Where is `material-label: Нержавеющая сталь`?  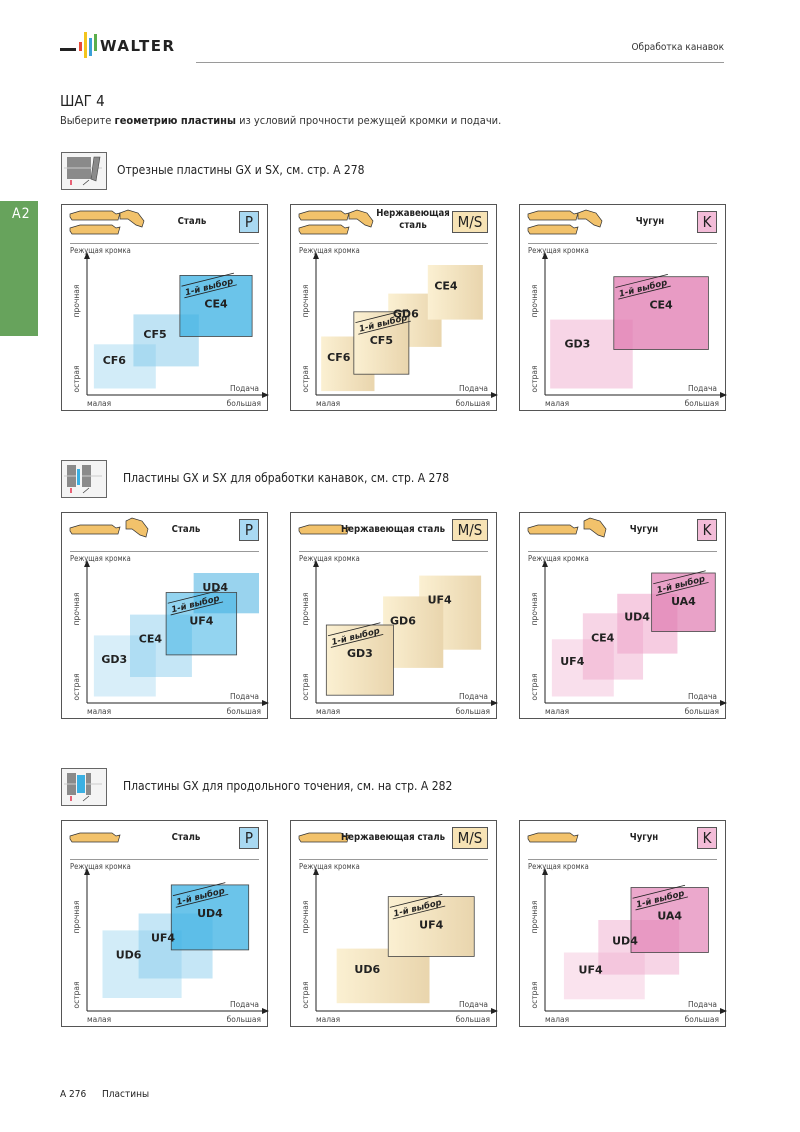 material-label: Нержавеющая сталь is located at coordinates (393, 837).